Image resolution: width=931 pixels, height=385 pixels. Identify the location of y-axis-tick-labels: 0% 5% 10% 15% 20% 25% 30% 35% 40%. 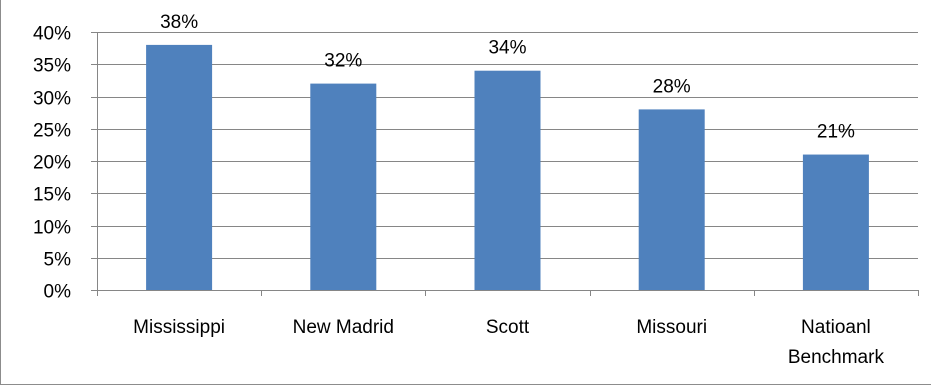
(52, 163).